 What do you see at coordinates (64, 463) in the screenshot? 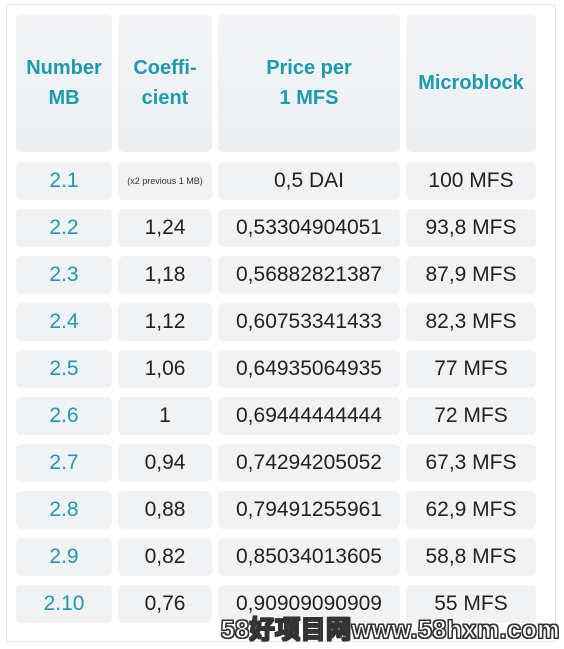
I see `cell-number-mb: 2.7` at bounding box center [64, 463].